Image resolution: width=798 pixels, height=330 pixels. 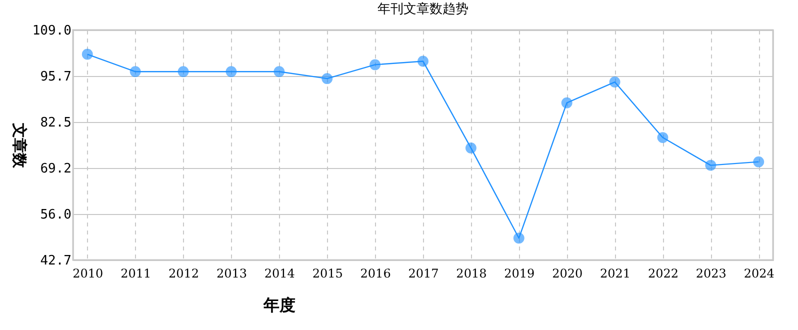 What do you see at coordinates (56, 77) in the screenshot?
I see `y-tick-label: 95.7` at bounding box center [56, 77].